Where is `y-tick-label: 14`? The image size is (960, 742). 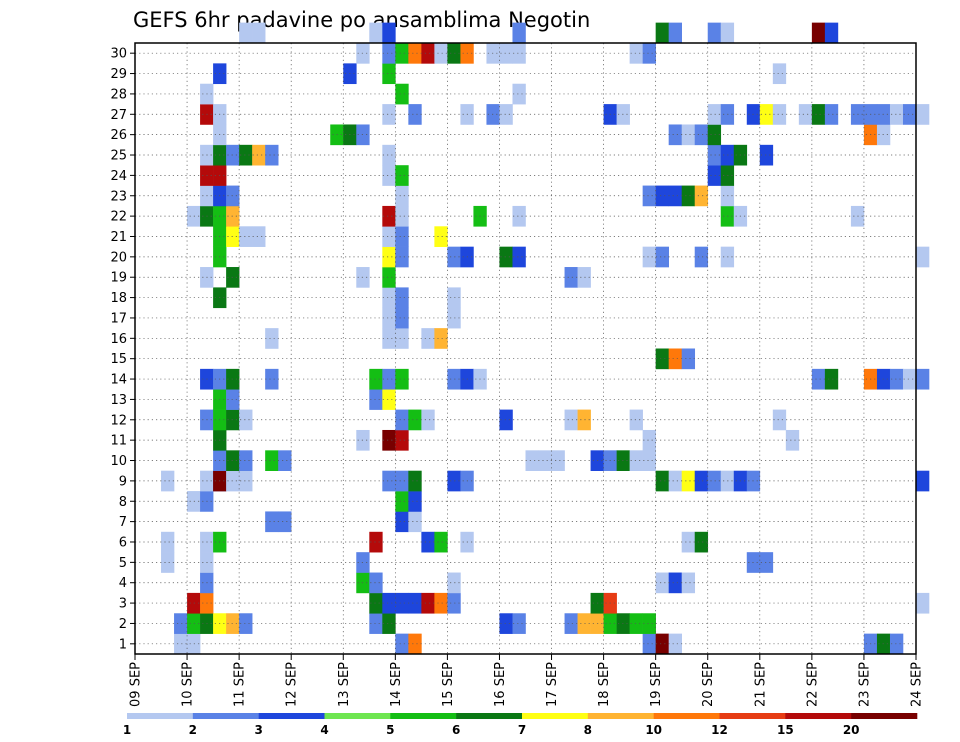 y-tick-label: 14 is located at coordinates (118, 380).